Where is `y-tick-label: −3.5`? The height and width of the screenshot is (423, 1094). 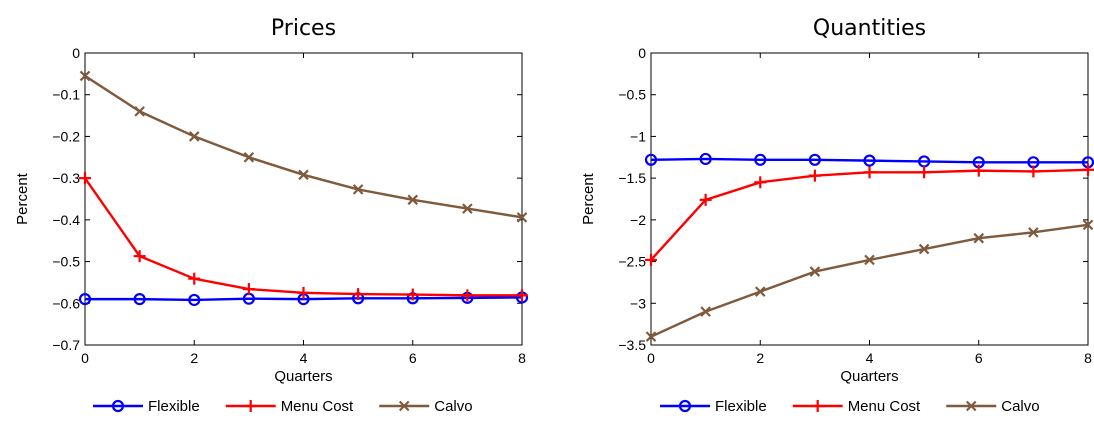 y-tick-label: −3.5 is located at coordinates (632, 345).